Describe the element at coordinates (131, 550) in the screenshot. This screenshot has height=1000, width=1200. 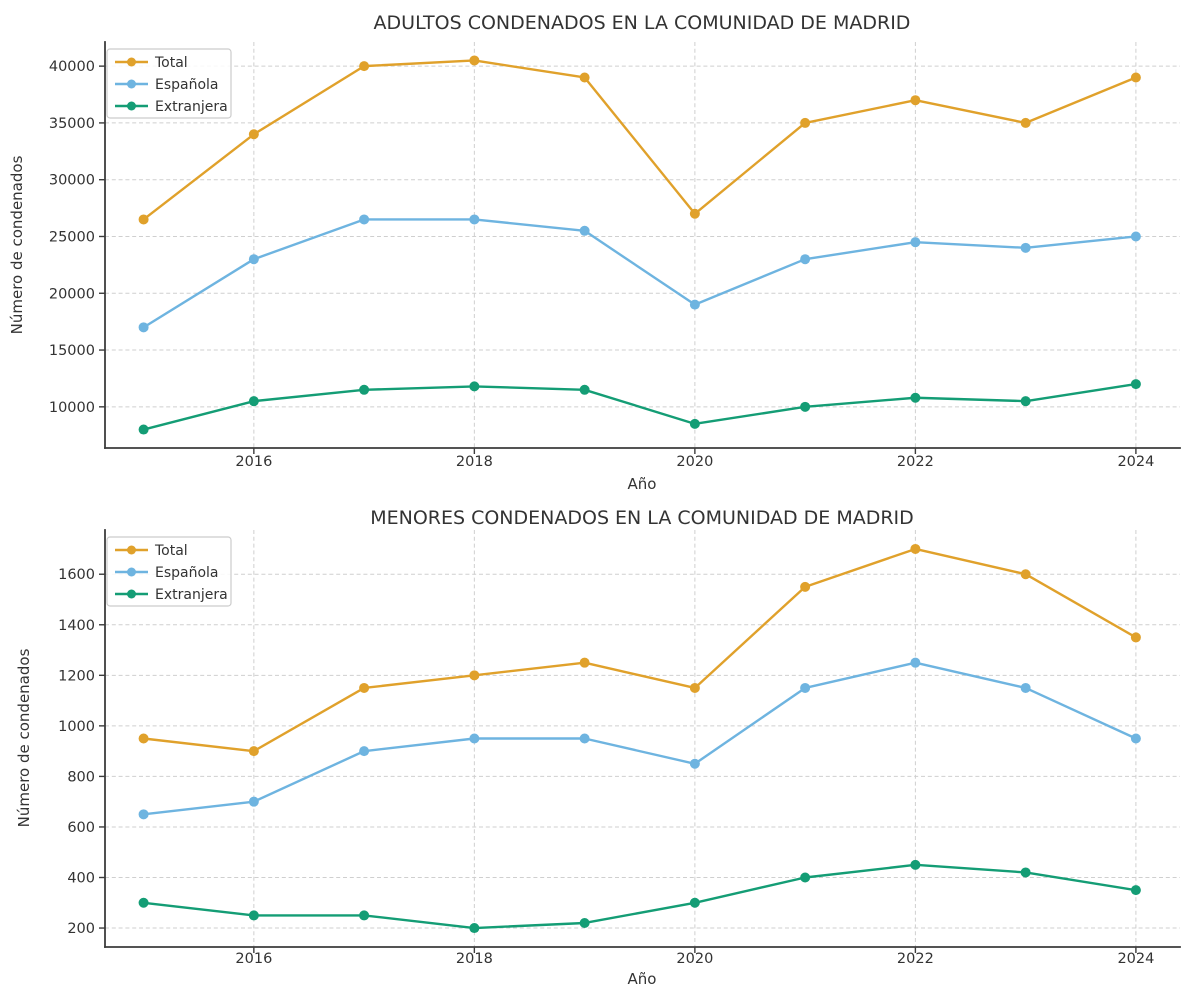
I see `legend-marker-total` at that location.